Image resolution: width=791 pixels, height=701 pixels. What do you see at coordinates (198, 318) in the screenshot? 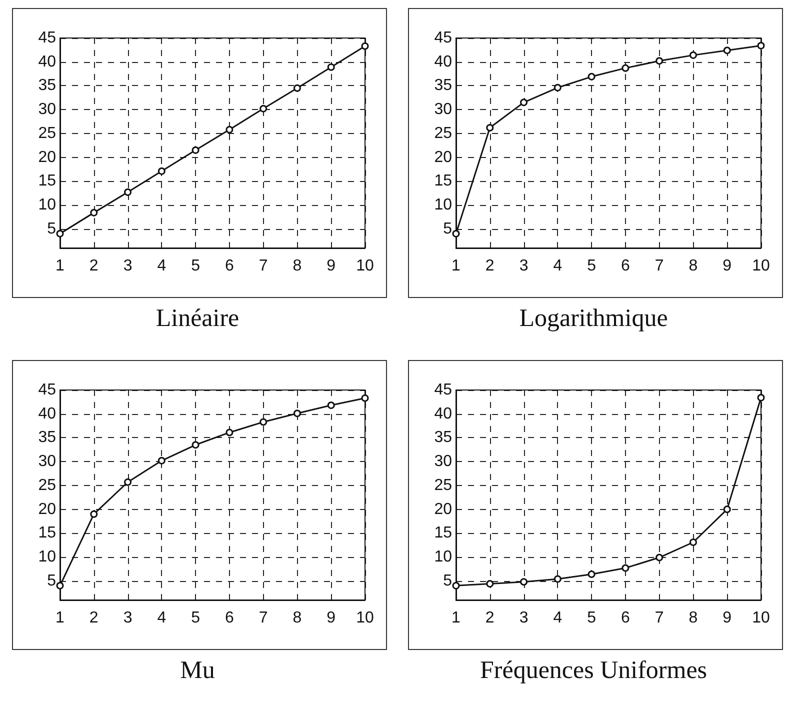
I see `text: Linéaire` at bounding box center [198, 318].